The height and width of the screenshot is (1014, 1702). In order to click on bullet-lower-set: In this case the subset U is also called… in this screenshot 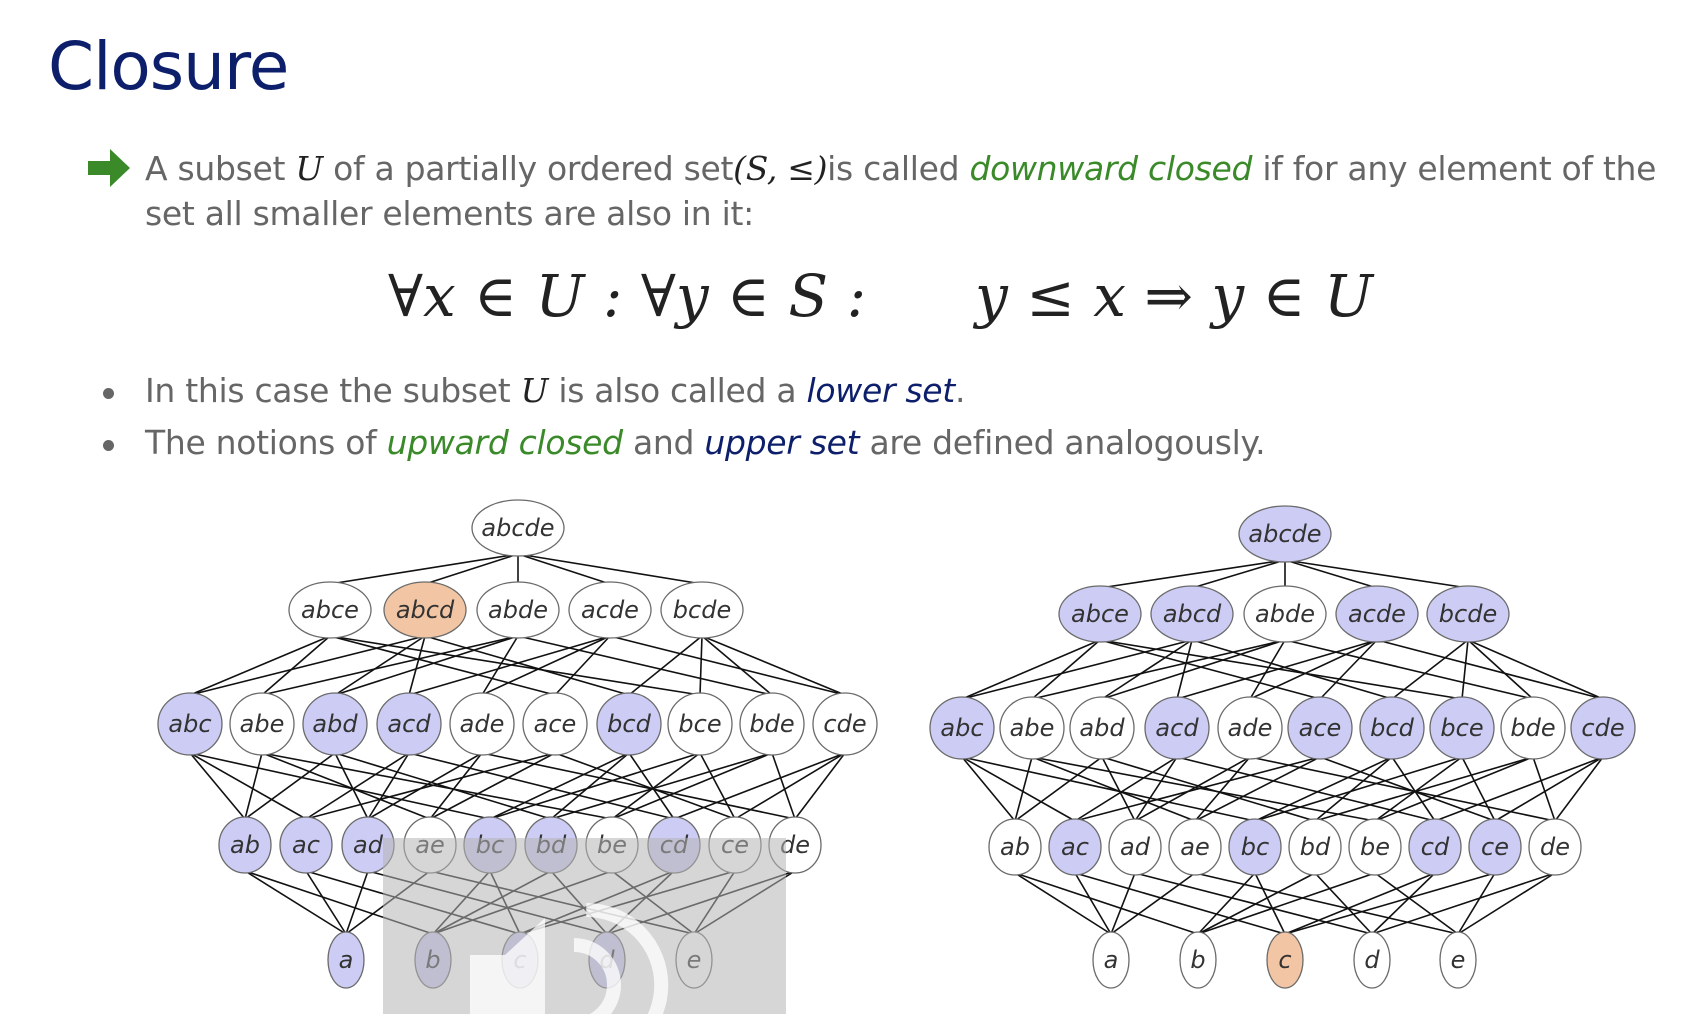, I will do `click(555, 390)`.